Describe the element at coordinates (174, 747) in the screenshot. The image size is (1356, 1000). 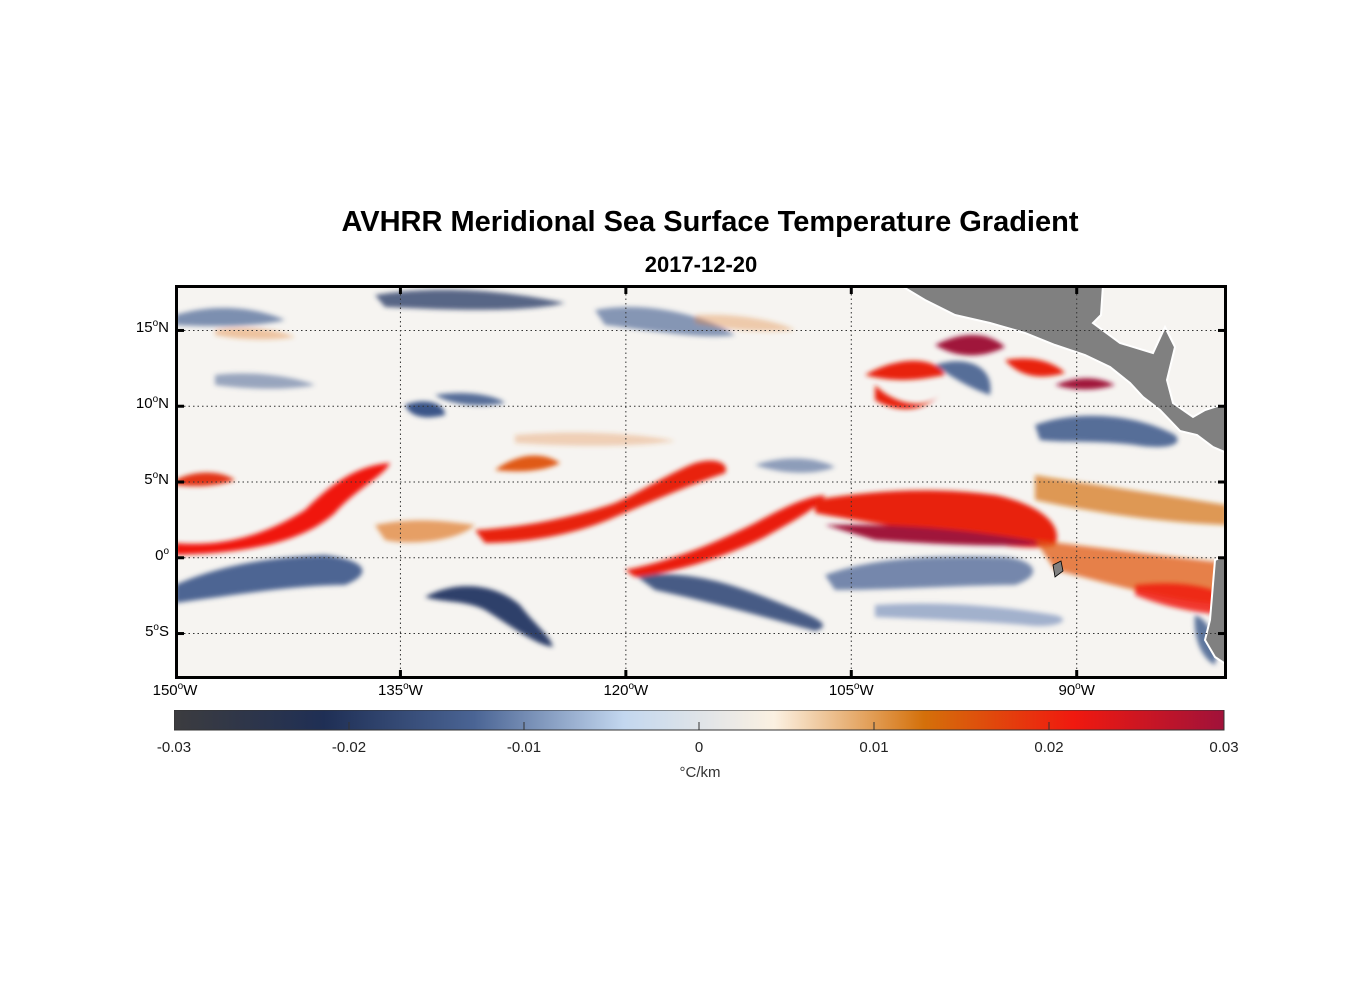
I see `colorbar-tick-label: -0.03` at that location.